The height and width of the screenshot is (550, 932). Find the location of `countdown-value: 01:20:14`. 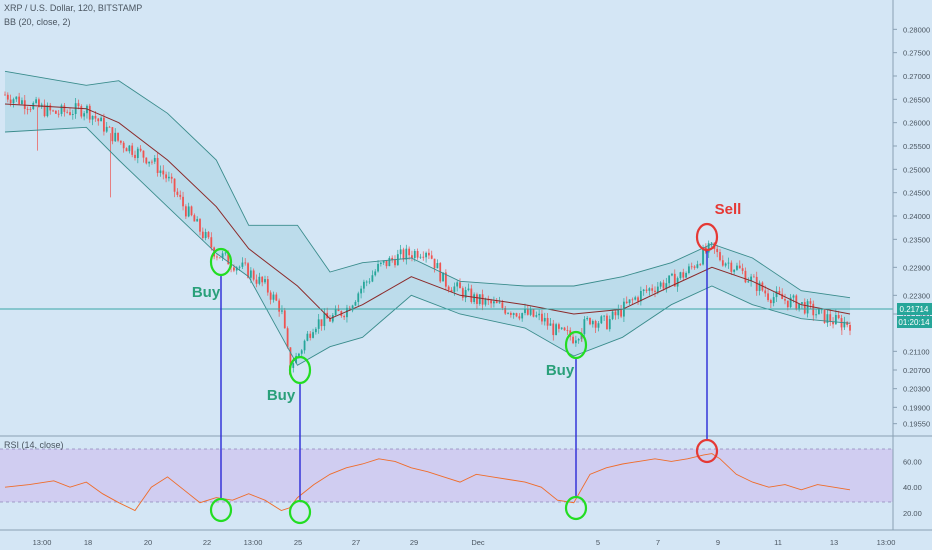

countdown-value: 01:20:14 is located at coordinates (914, 322).